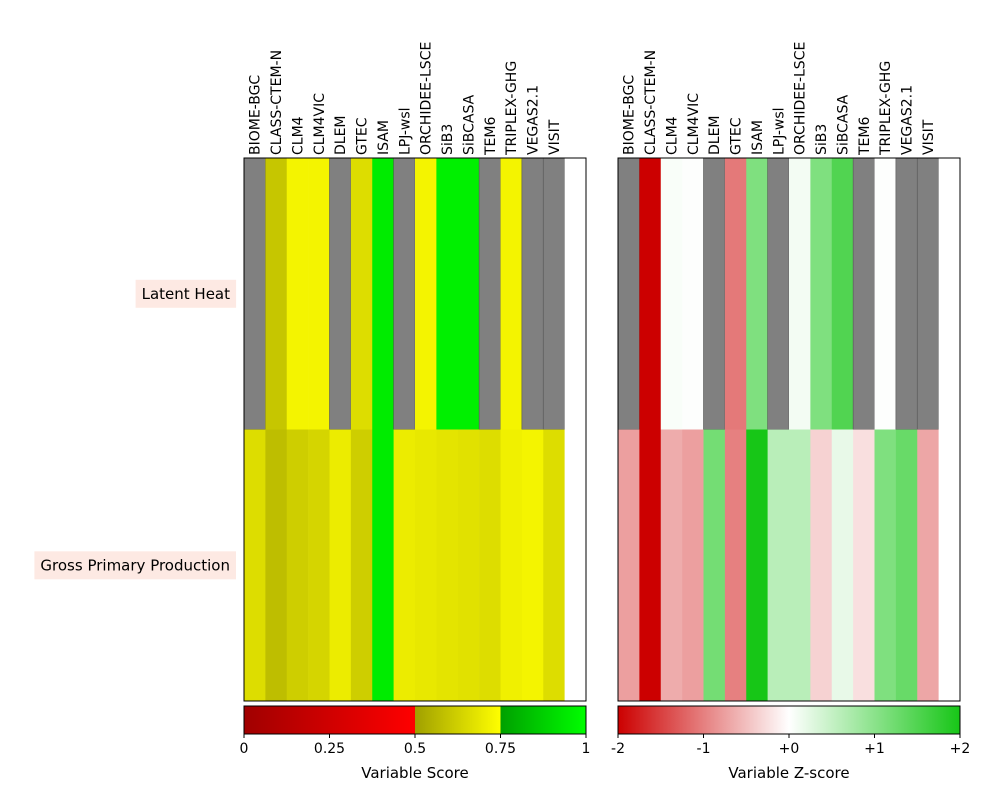 The image size is (990, 804). What do you see at coordinates (715, 135) in the screenshot?
I see `model-label: DLEM` at bounding box center [715, 135].